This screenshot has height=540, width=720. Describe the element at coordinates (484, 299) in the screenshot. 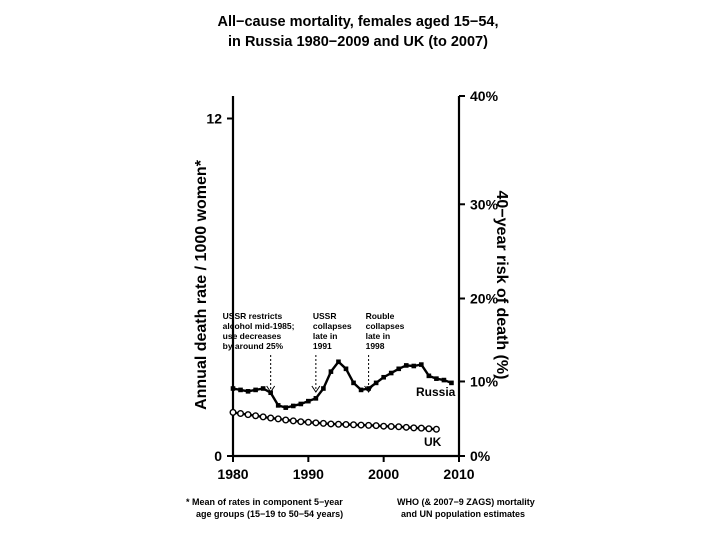

I see `right-y-tick-label: 20%` at that location.